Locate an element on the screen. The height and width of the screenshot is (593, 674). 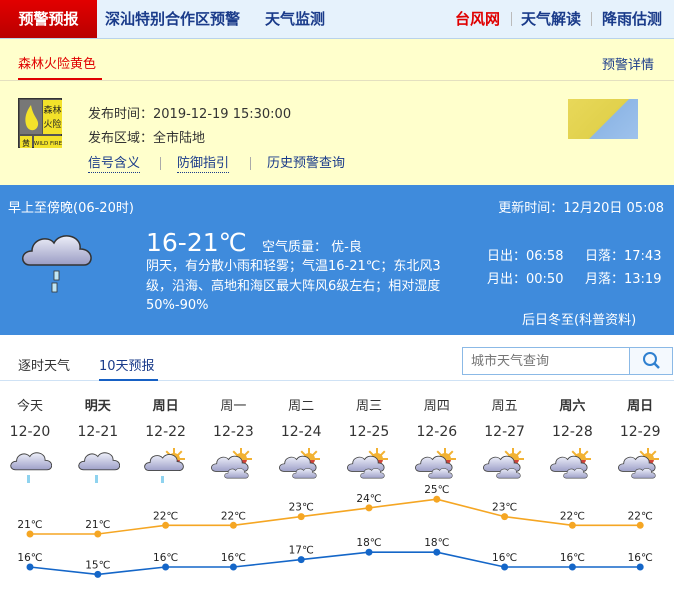
warning-area-map is located at coordinates (603, 119).